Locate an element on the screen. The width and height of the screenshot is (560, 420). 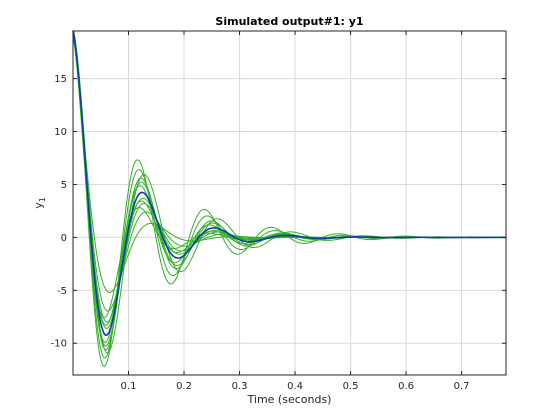
x-tick-label: 0.5 is located at coordinates (351, 386).